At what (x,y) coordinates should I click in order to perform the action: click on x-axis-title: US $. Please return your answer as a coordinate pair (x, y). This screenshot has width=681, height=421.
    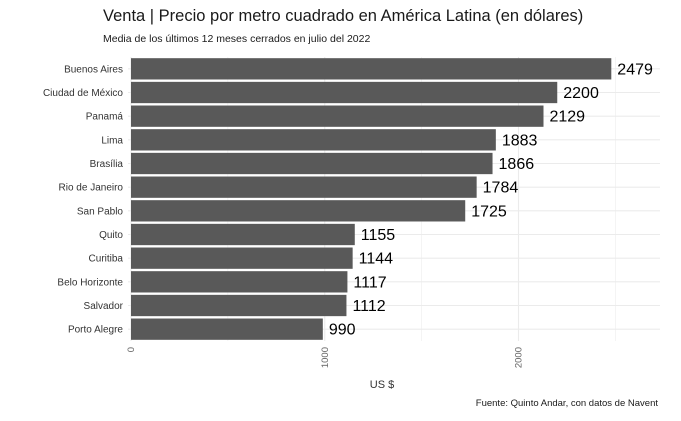
    Looking at the image, I should click on (382, 385).